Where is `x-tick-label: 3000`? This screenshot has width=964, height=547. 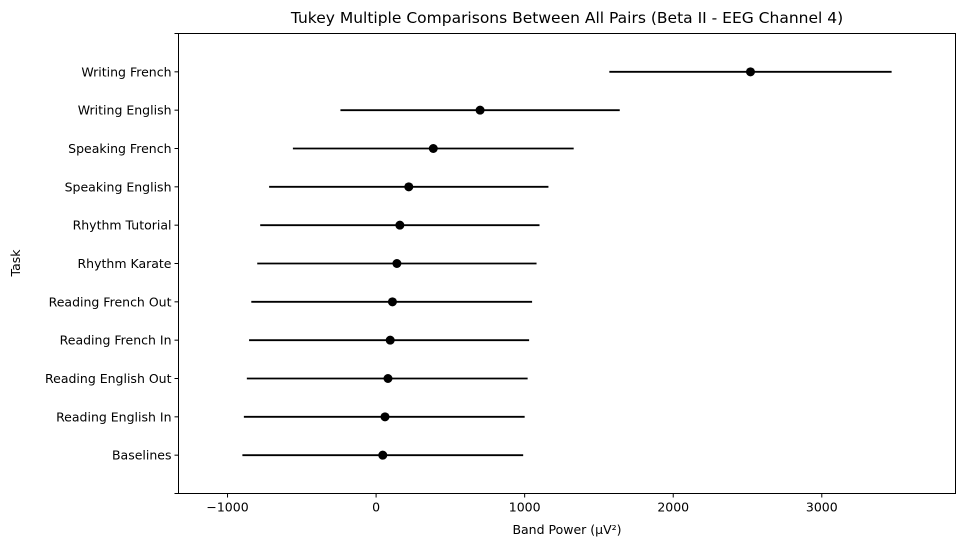
x-tick-label: 3000 is located at coordinates (822, 507).